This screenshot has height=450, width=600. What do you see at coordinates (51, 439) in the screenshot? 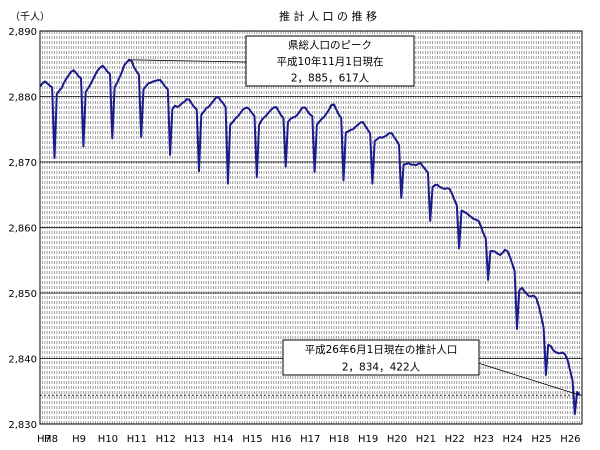
I see `x-tick-label: H8` at bounding box center [51, 439].